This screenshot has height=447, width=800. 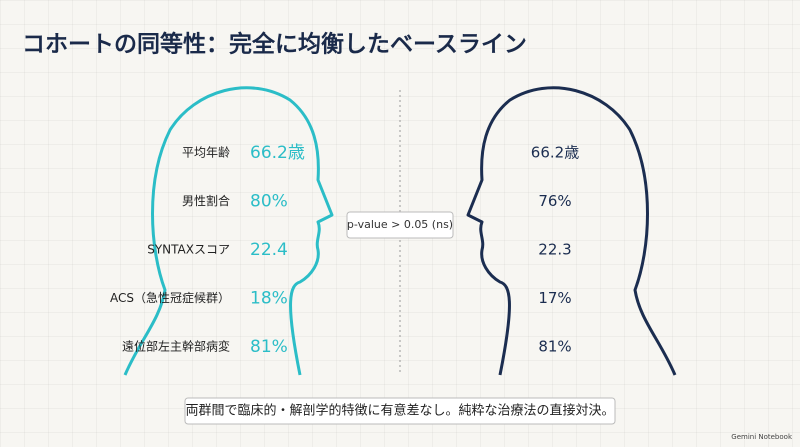 I want to click on right-value: 22.3, so click(x=554, y=250).